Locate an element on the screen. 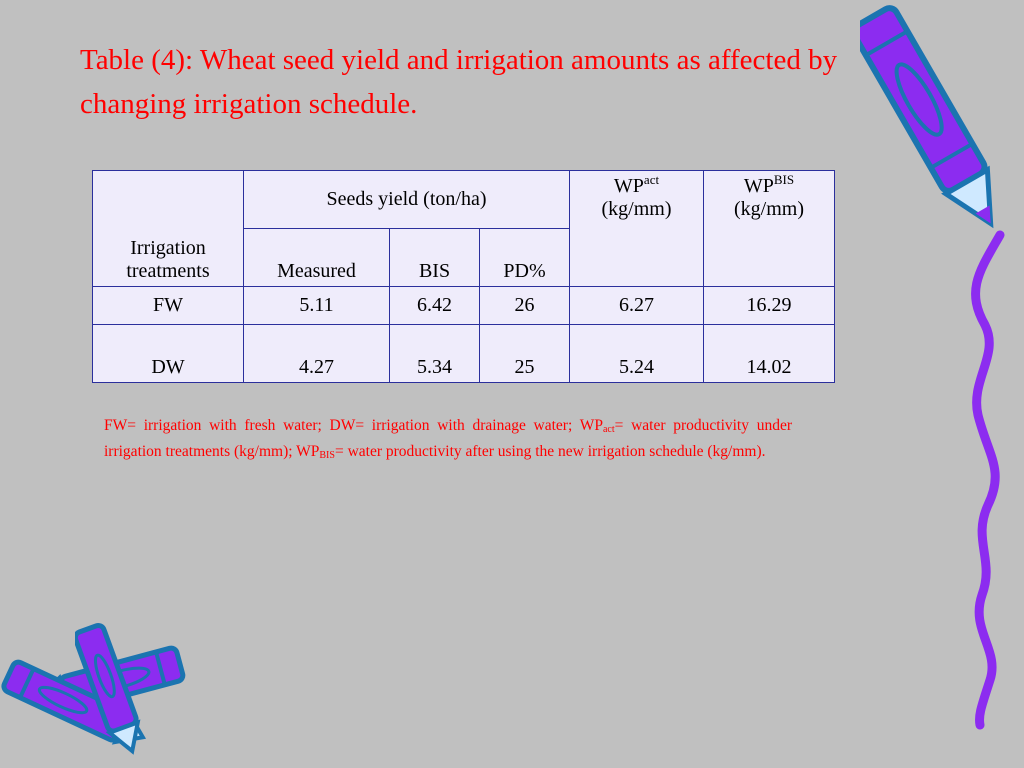 Image resolution: width=1024 pixels, height=768 pixels. table-row: FW 5.11 6.42 26 6.27 16.29 is located at coordinates (463, 305).